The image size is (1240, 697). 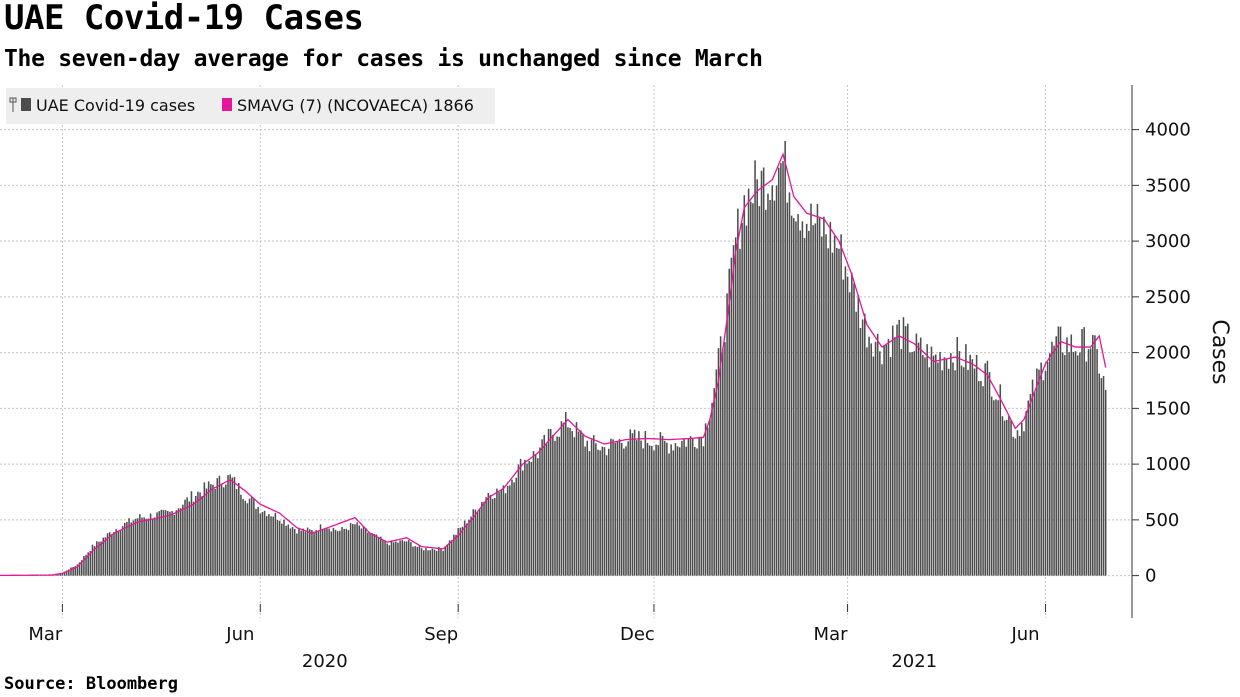 I want to click on y-tick-label: 2000, so click(x=1168, y=353).